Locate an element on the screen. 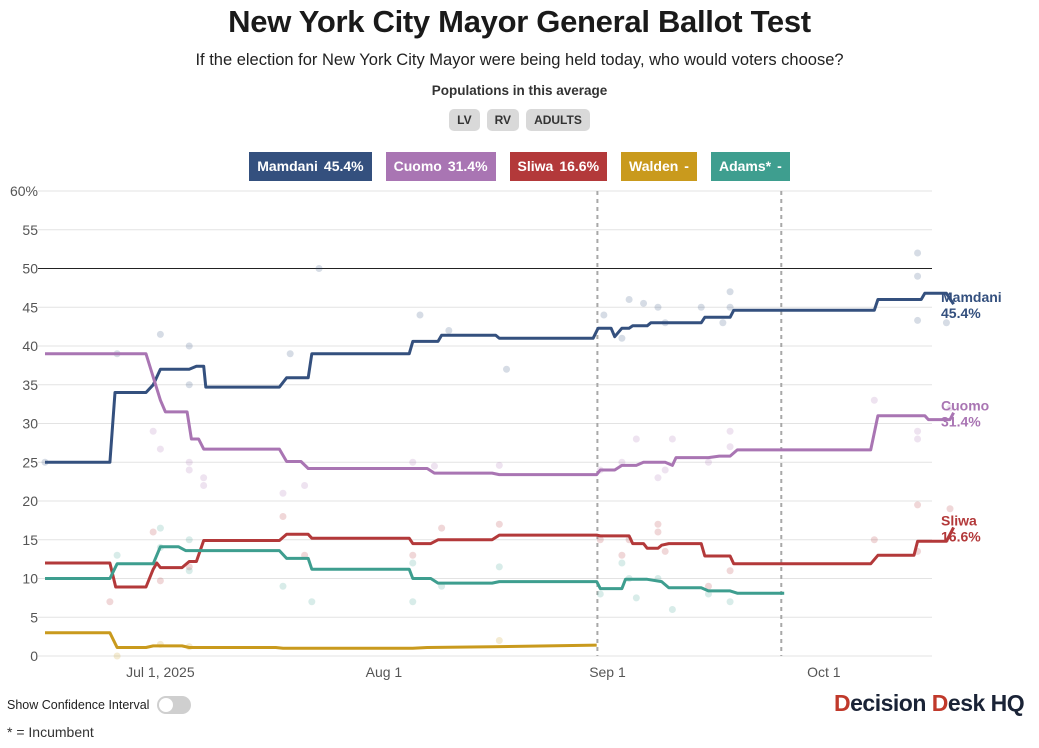  decision-desk-logo: Decision Desk HQ is located at coordinates (929, 703).